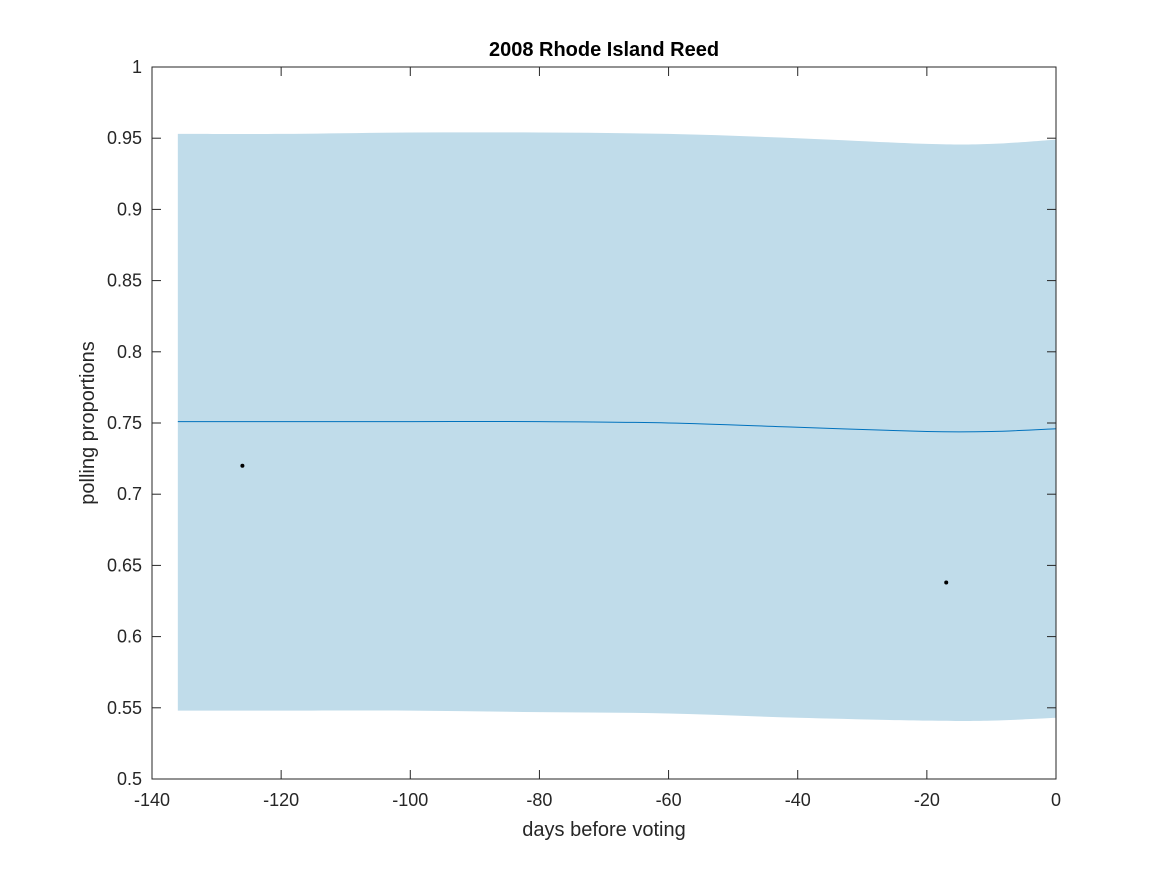 Image resolution: width=1167 pixels, height=875 pixels. What do you see at coordinates (124, 138) in the screenshot?
I see `y-tick-label: 0.95` at bounding box center [124, 138].